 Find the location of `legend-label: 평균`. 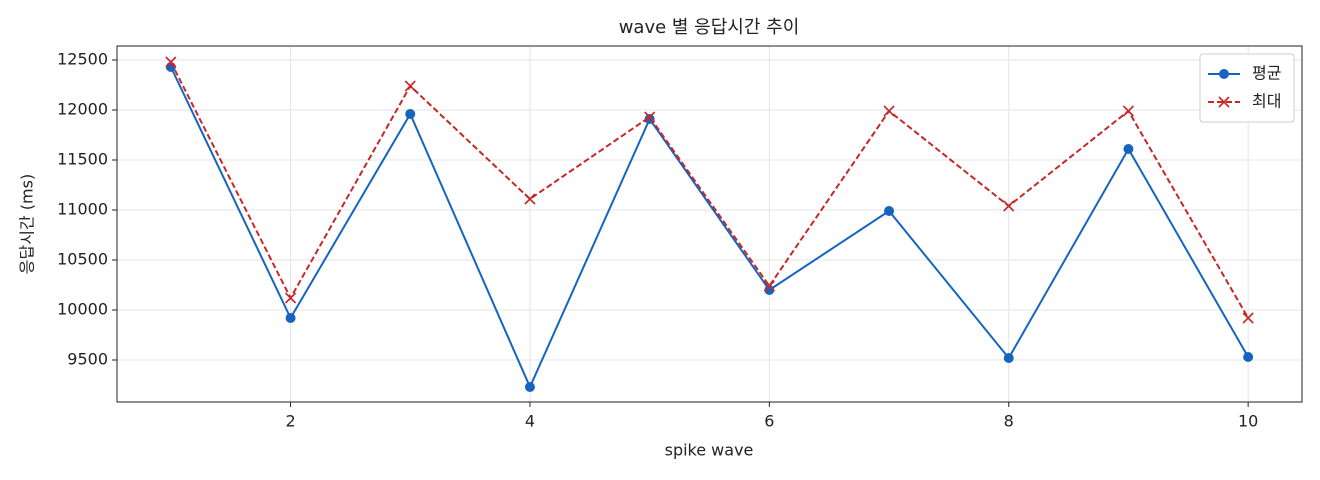

legend-label: 평균 is located at coordinates (1266, 73).